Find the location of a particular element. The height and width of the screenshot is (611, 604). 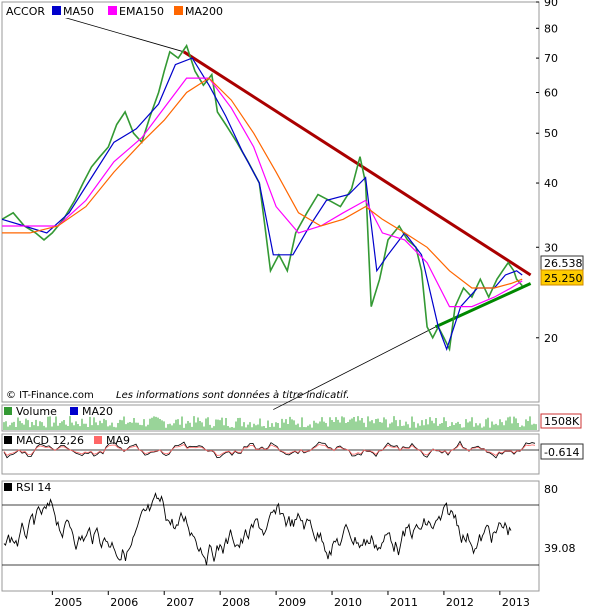

ma9-legend-label: MA9 is located at coordinates (118, 440).